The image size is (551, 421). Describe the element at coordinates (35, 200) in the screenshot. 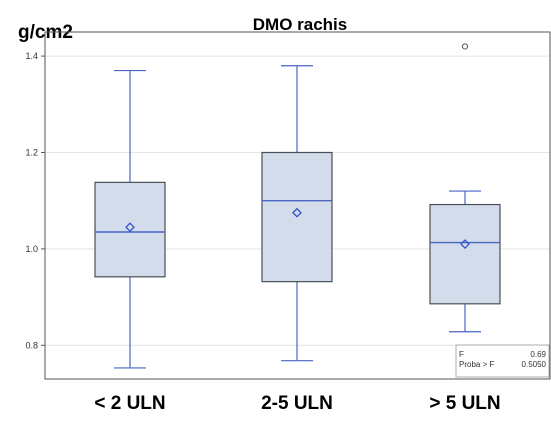

I see `y-axis-ticks: 0.8 1.0 1.2 1.4` at that location.